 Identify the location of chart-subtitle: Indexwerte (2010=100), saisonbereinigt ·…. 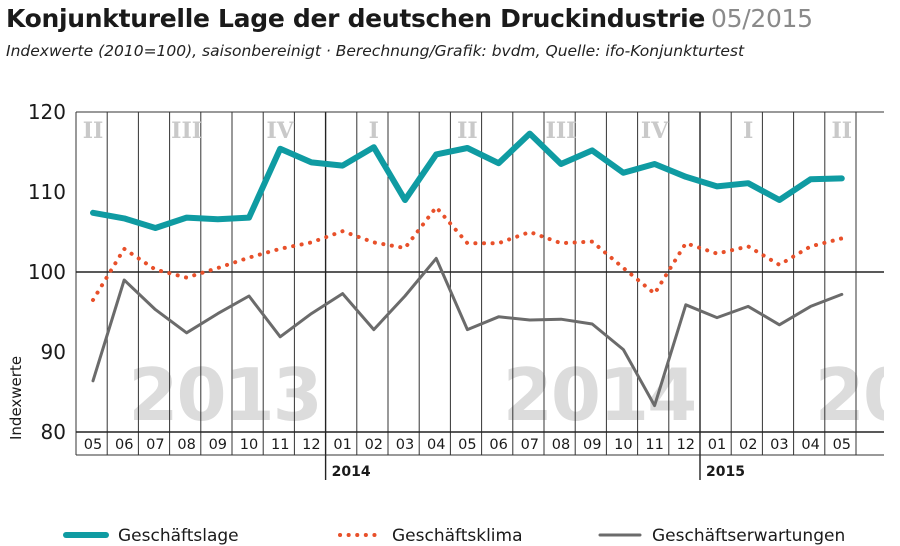
(375, 51).